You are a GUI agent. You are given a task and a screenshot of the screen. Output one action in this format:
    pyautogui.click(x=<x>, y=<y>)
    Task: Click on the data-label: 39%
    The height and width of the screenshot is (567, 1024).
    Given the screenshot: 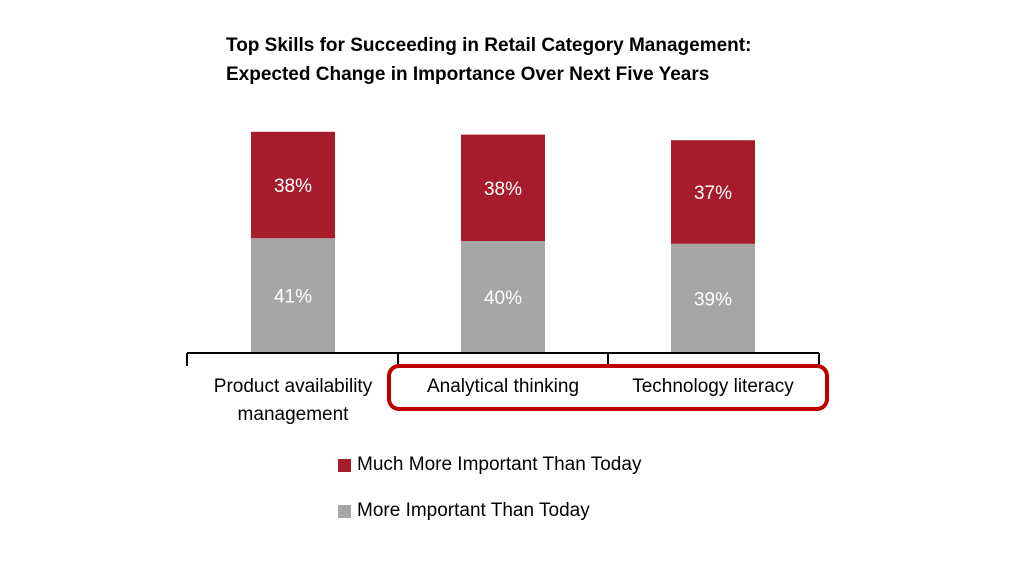 What is the action you would take?
    pyautogui.click(x=713, y=299)
    